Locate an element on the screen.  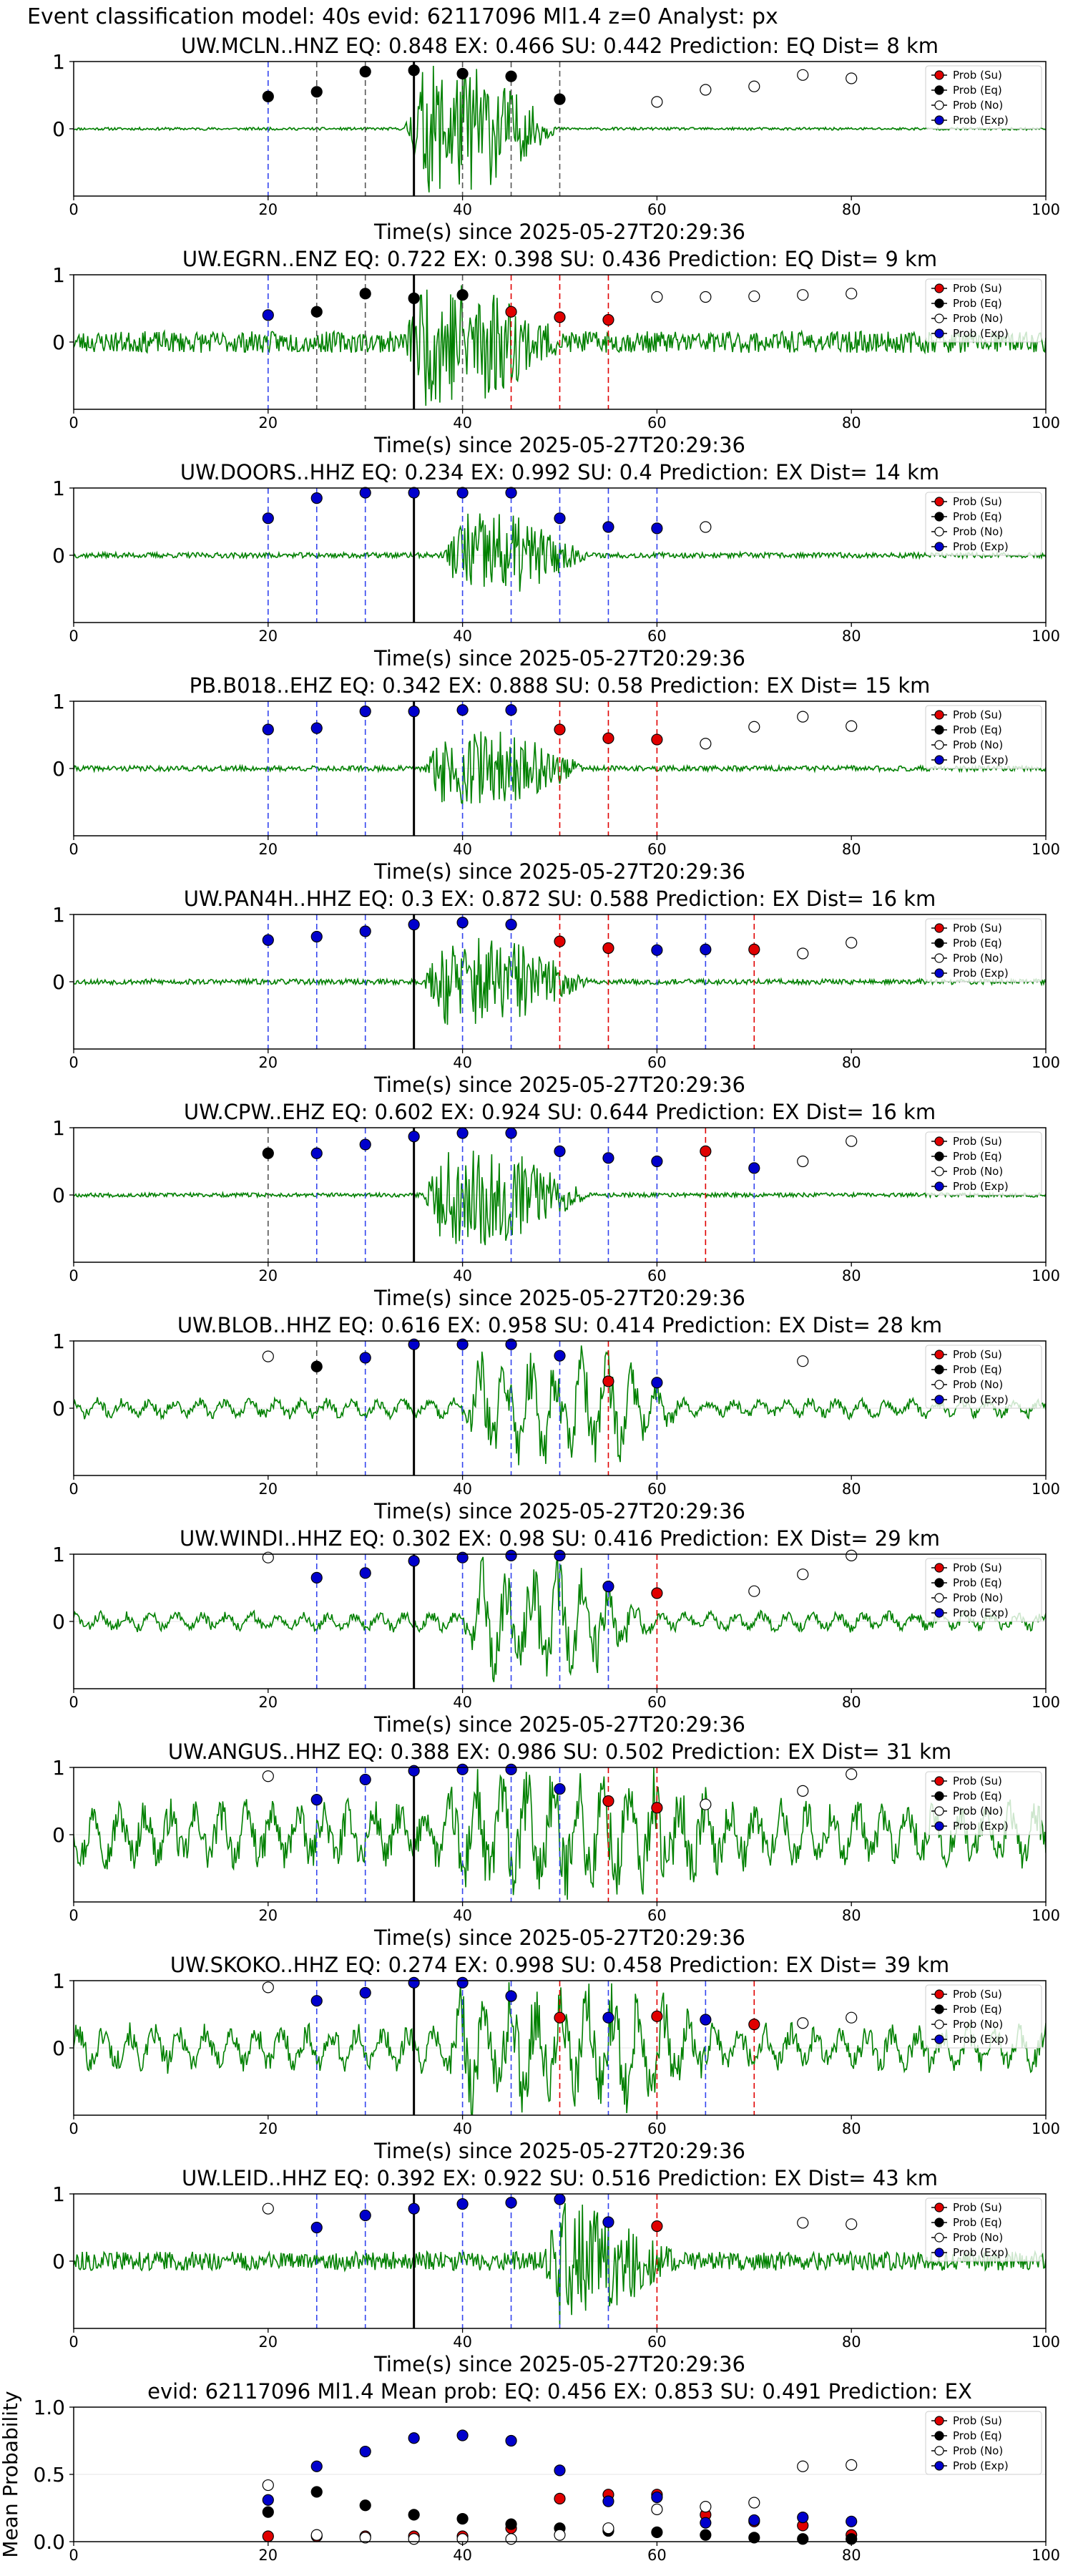
y-tick-label: 1.0 is located at coordinates (49, 2407).